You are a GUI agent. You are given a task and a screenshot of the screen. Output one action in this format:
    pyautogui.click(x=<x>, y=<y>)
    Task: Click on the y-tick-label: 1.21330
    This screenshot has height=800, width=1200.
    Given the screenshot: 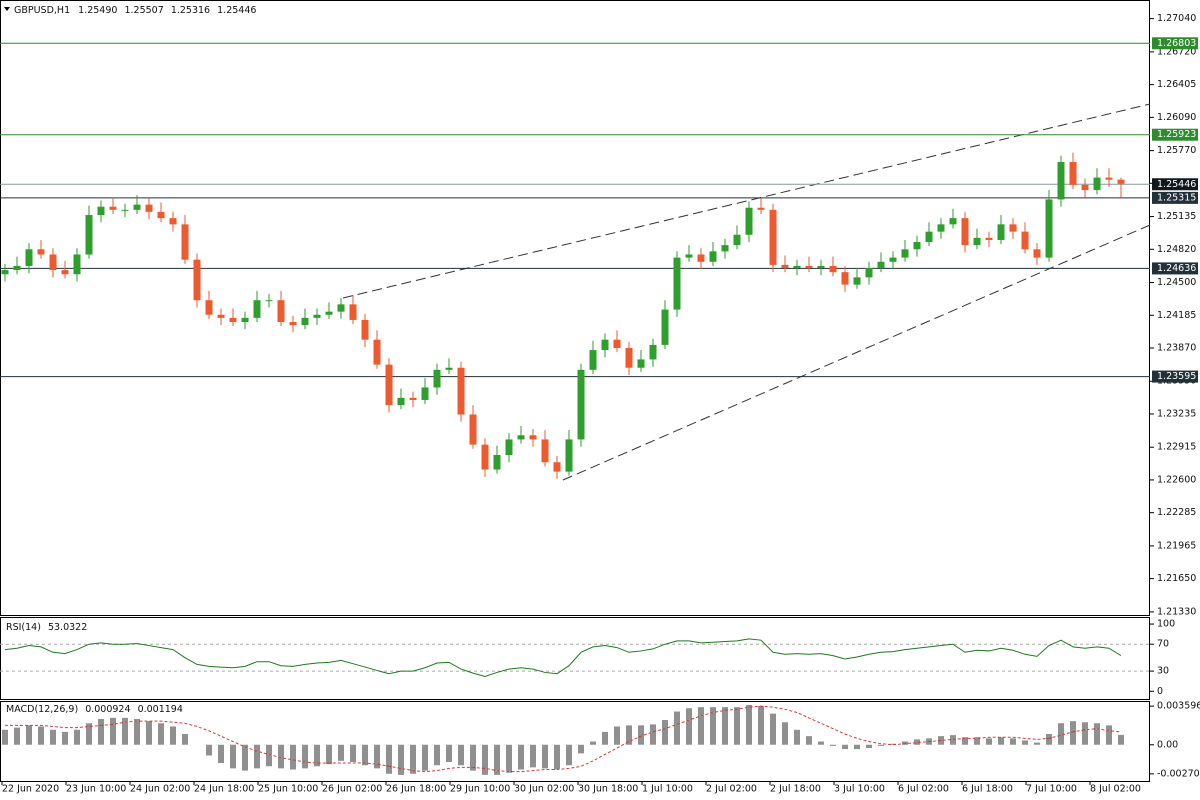 What is the action you would take?
    pyautogui.click(x=1176, y=611)
    